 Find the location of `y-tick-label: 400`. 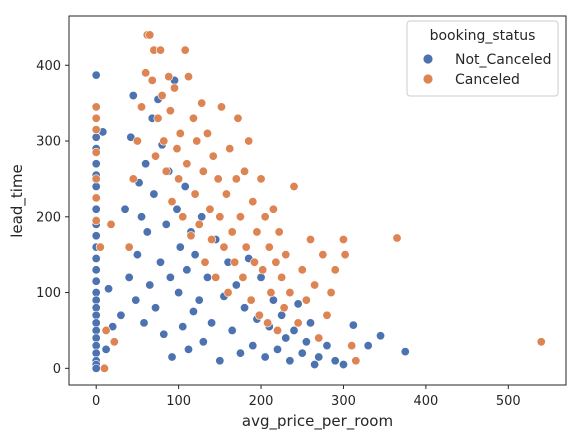

y-tick-label: 400 is located at coordinates (48, 66).